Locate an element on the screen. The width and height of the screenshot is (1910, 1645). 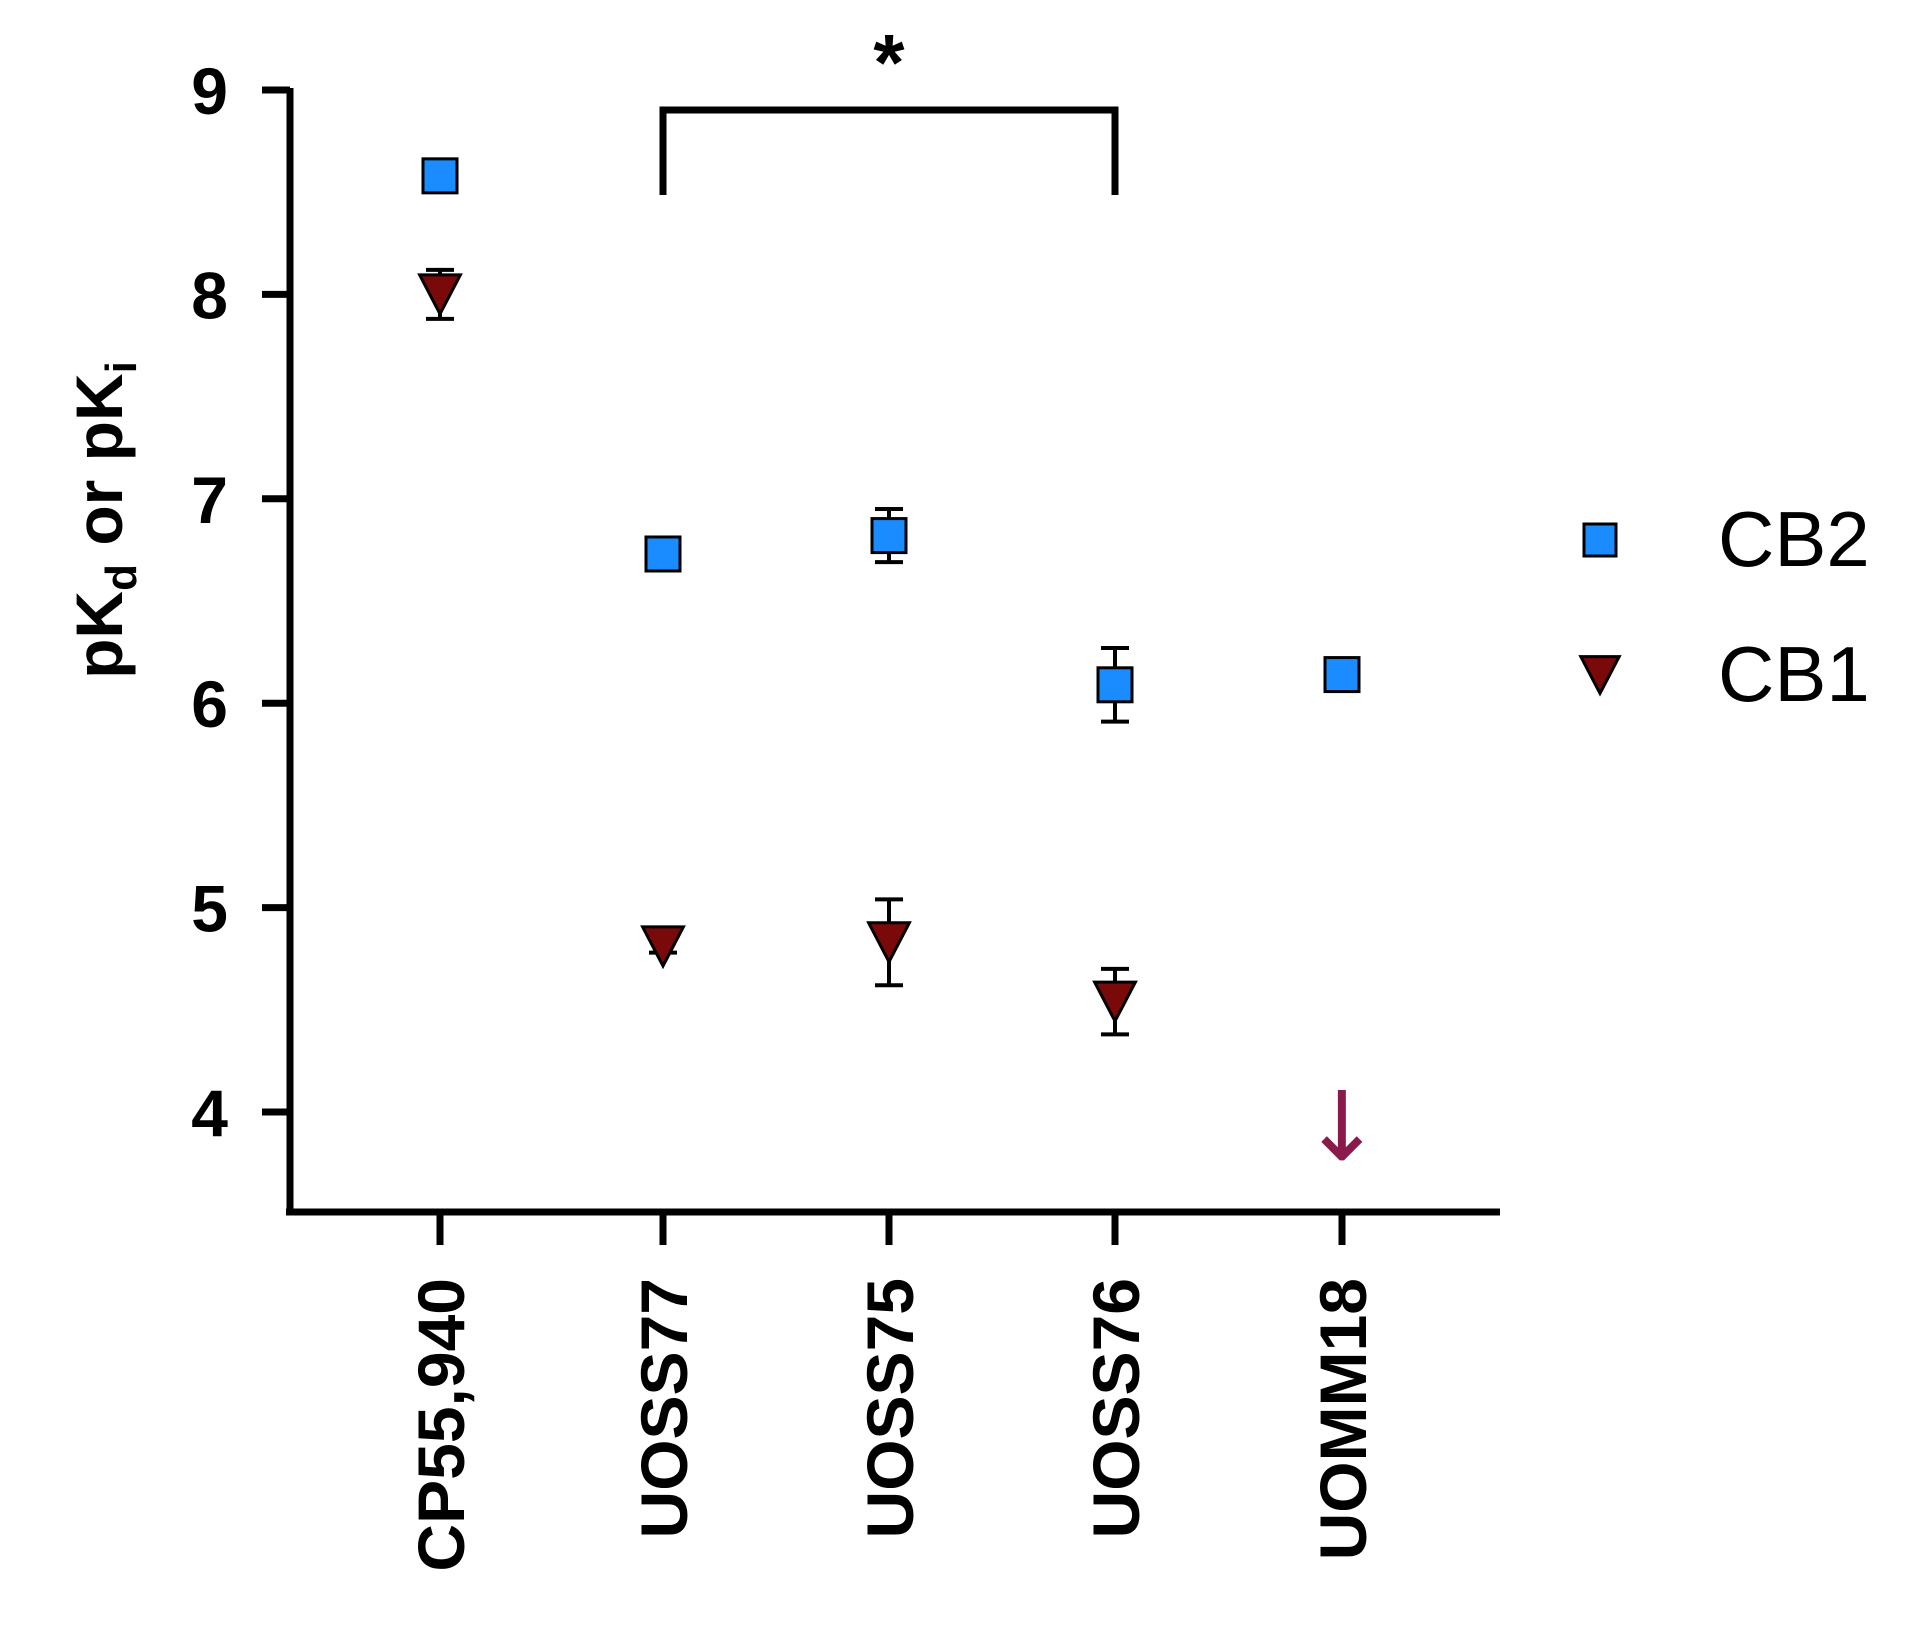
legend: CB2 CB1 is located at coordinates (1724, 606).